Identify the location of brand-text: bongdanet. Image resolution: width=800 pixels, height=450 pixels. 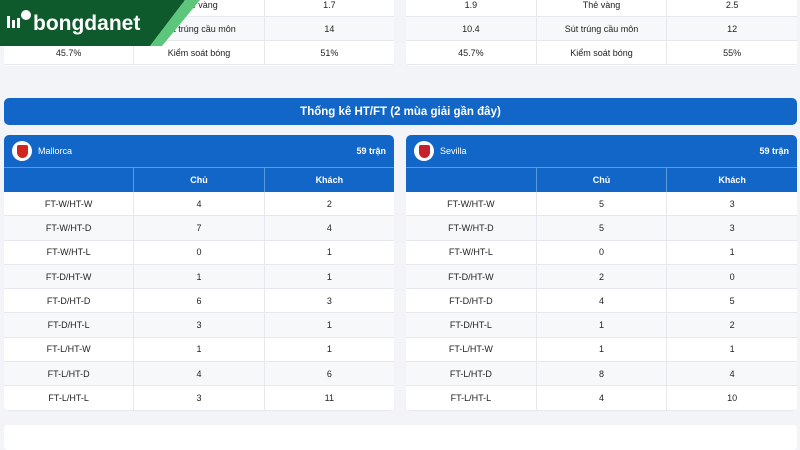
(86, 23).